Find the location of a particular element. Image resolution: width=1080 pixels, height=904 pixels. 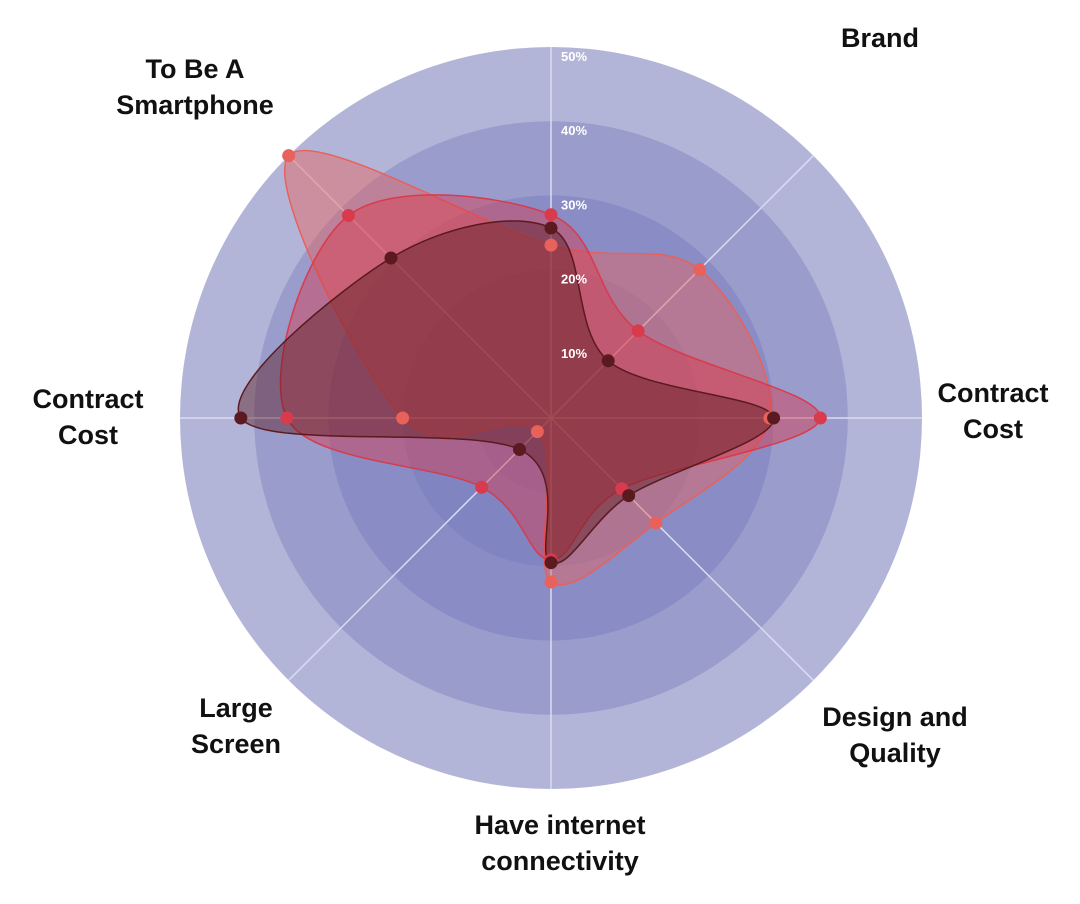

axis-label: Large Screen is located at coordinates (236, 726).